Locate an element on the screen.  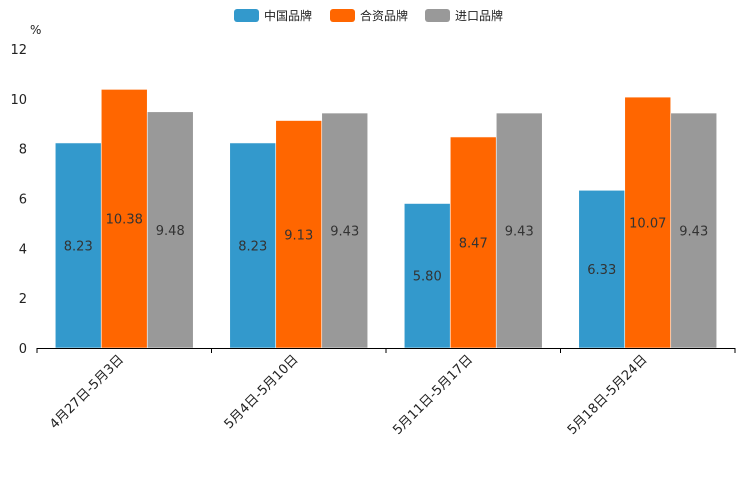
y-tick-label: 4 is located at coordinates (23, 249).